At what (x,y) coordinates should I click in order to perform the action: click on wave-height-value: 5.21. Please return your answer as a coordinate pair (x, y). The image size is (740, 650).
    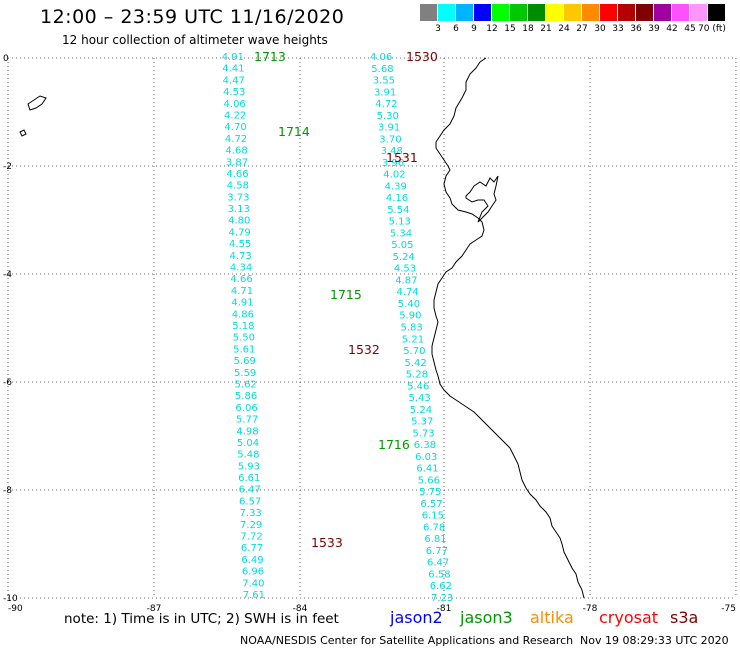
    Looking at the image, I should click on (413, 339).